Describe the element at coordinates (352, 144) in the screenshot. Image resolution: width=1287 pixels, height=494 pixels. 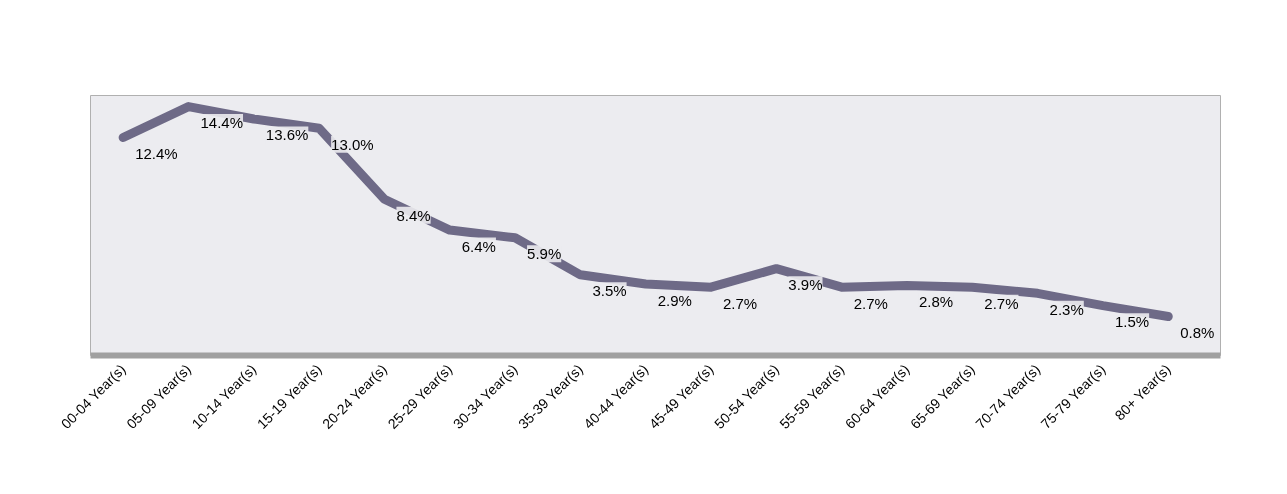
I see `data-label: 13.0%` at that location.